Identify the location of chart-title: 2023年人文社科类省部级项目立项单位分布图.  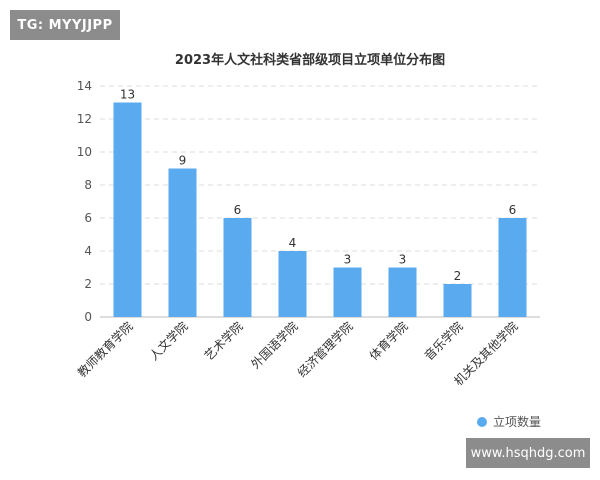
(310, 60).